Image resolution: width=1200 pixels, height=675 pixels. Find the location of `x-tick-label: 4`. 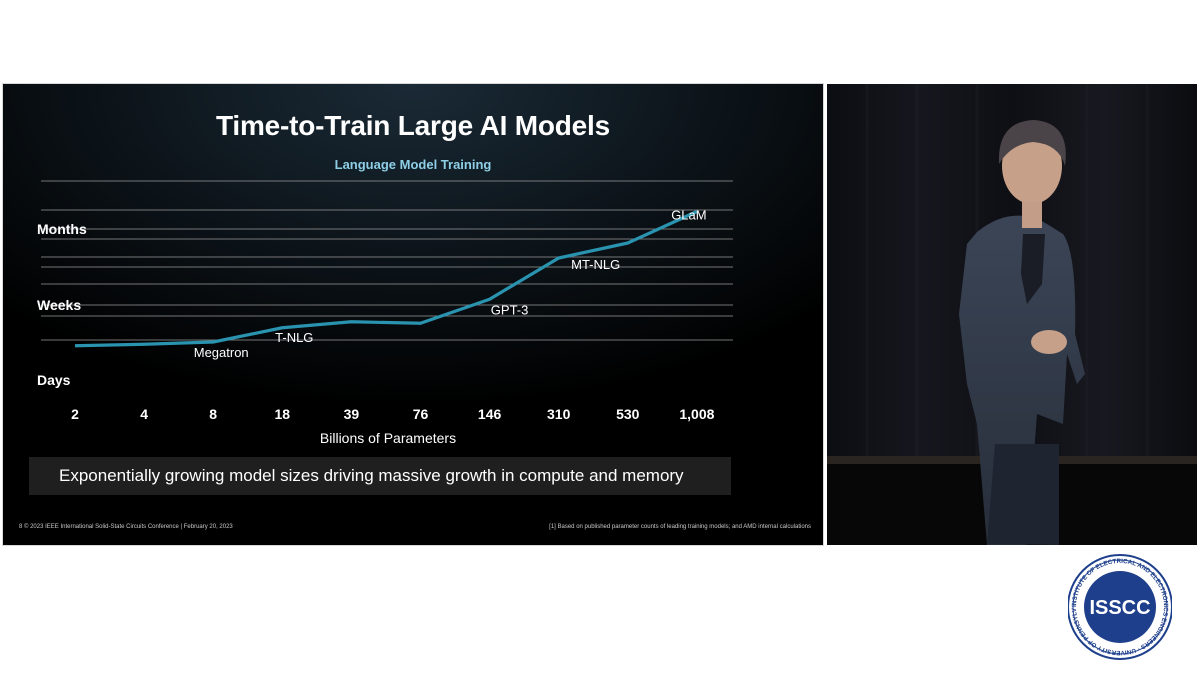

x-tick-label: 4 is located at coordinates (144, 414).